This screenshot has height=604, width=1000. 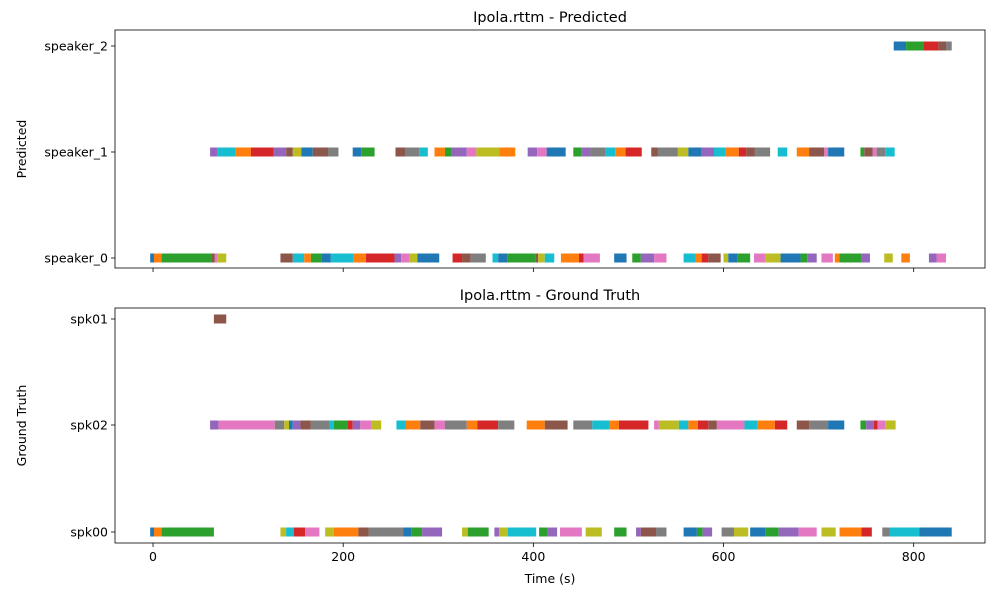 I want to click on panel2-xtick-label-0: 0, so click(x=153, y=556).